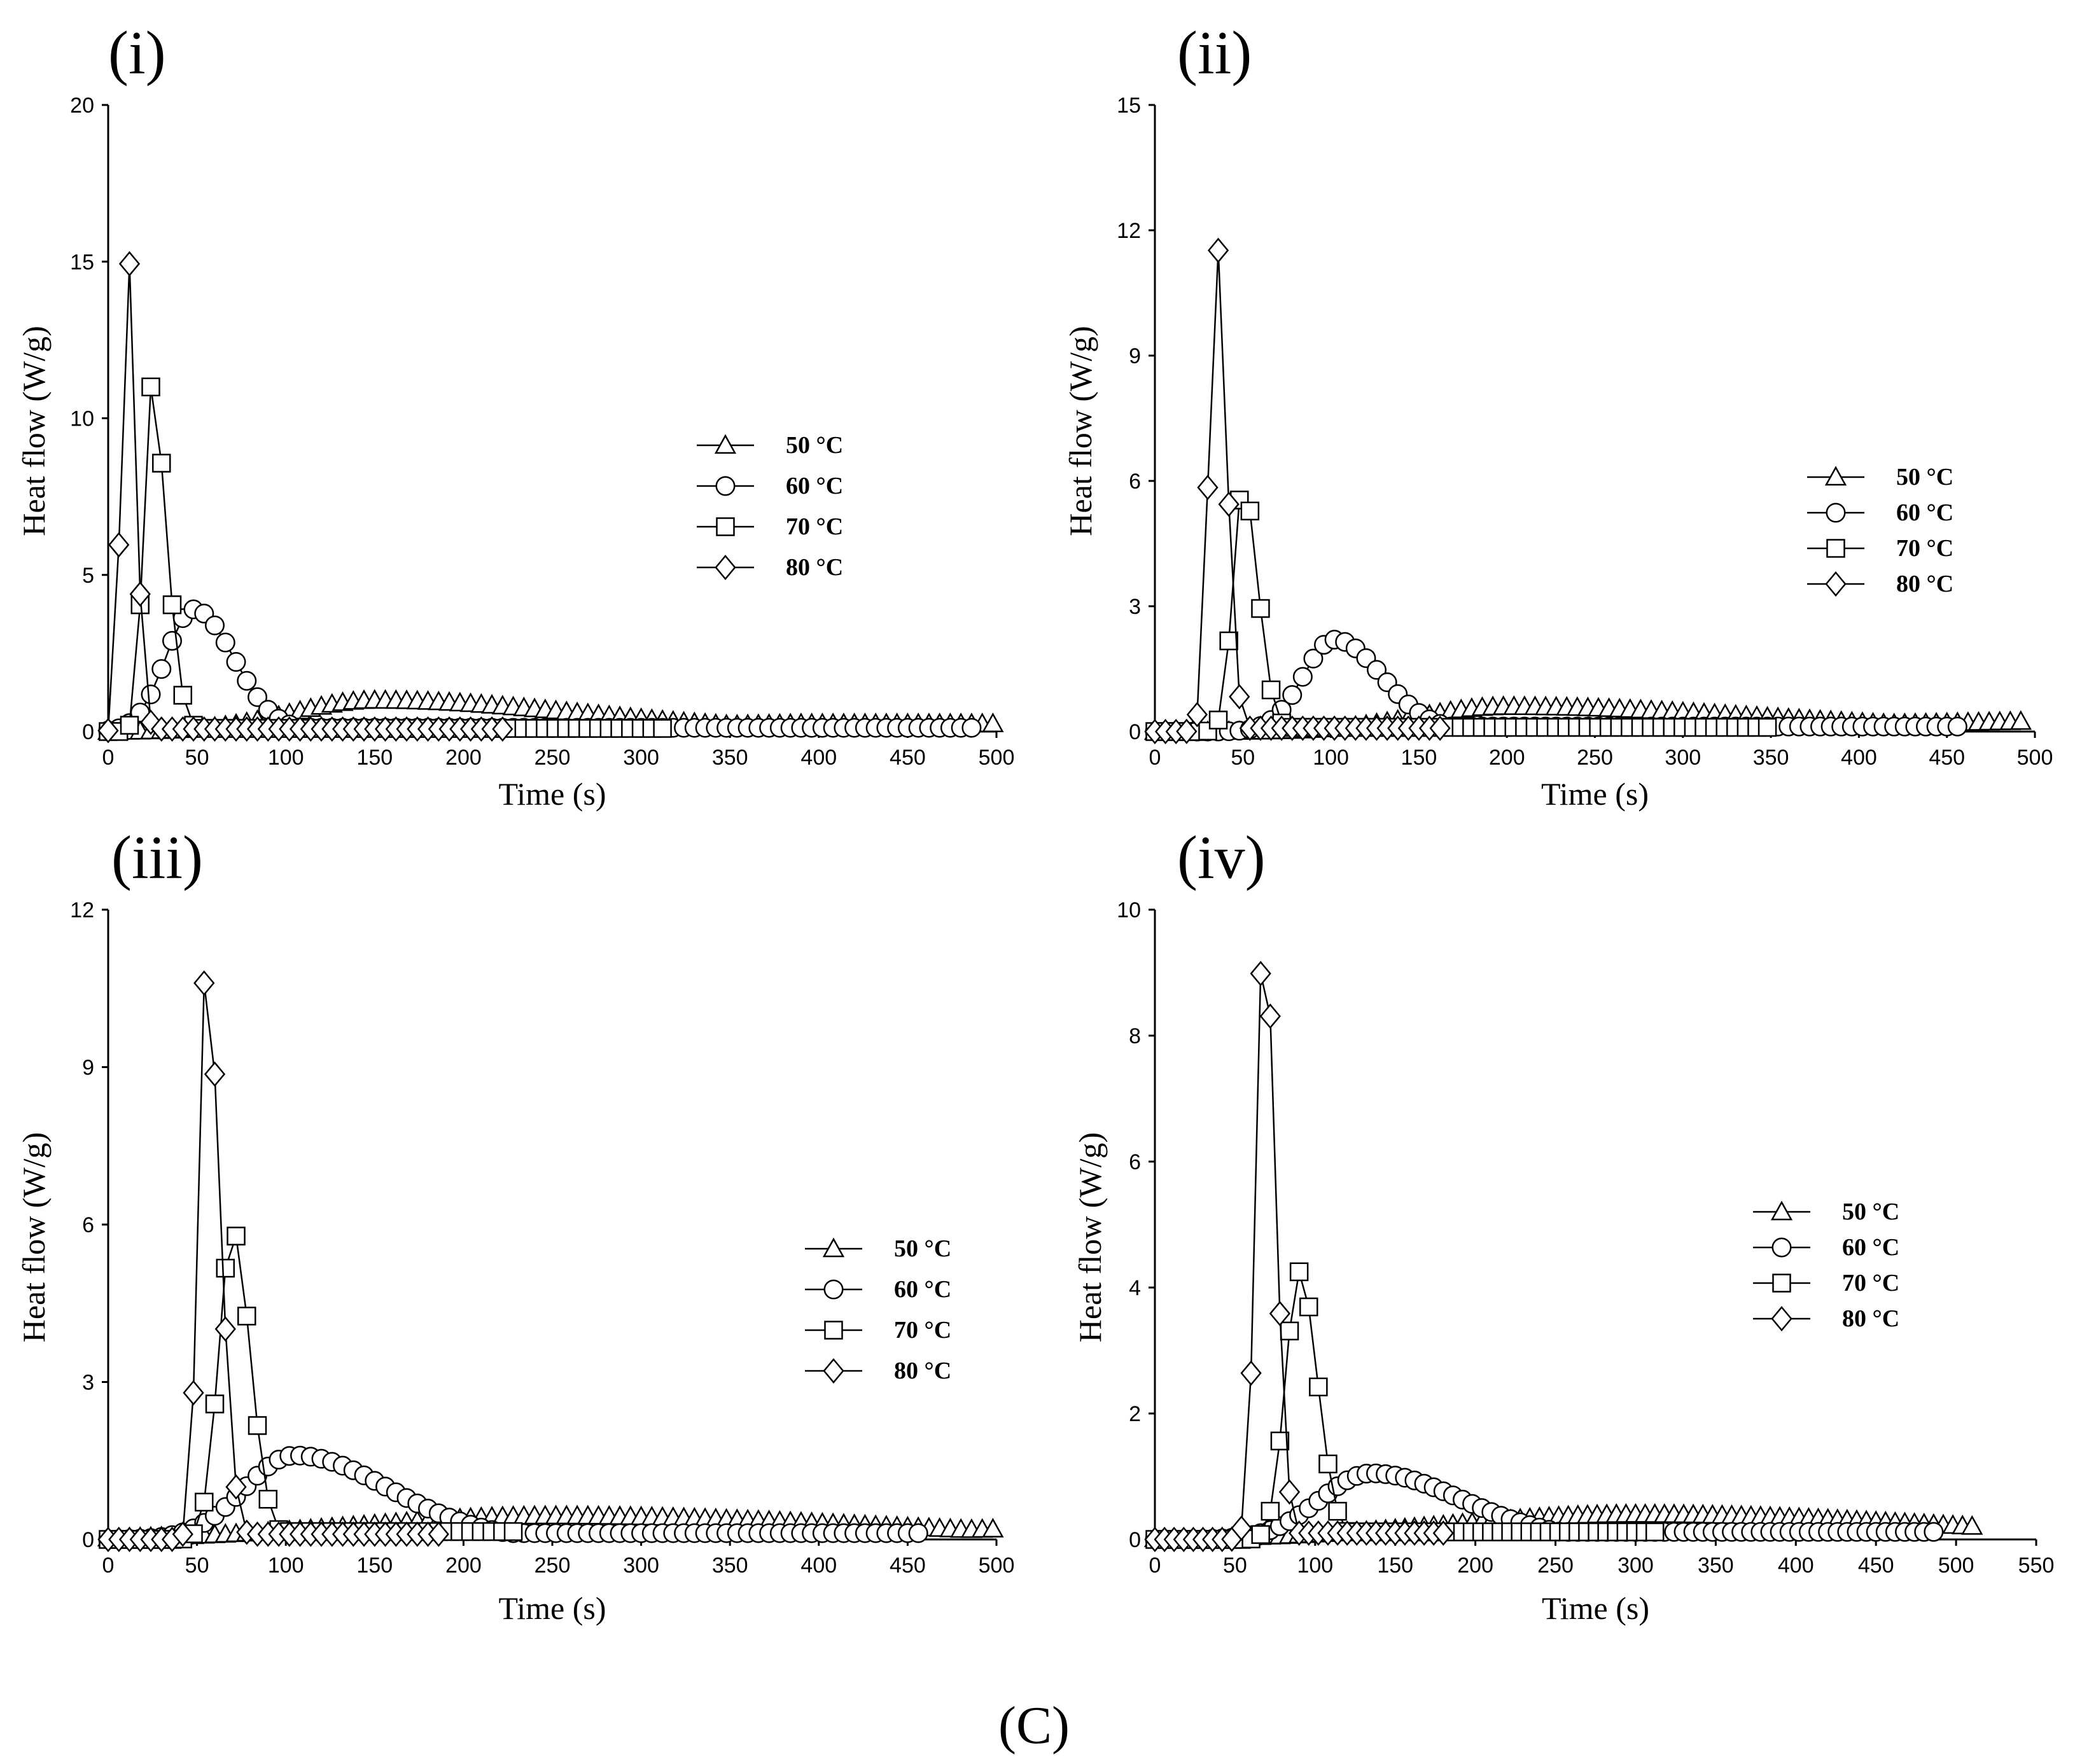 The width and height of the screenshot is (2082, 1764). What do you see at coordinates (1870, 1283) in the screenshot?
I see `legend-label: 70 °C` at bounding box center [1870, 1283].